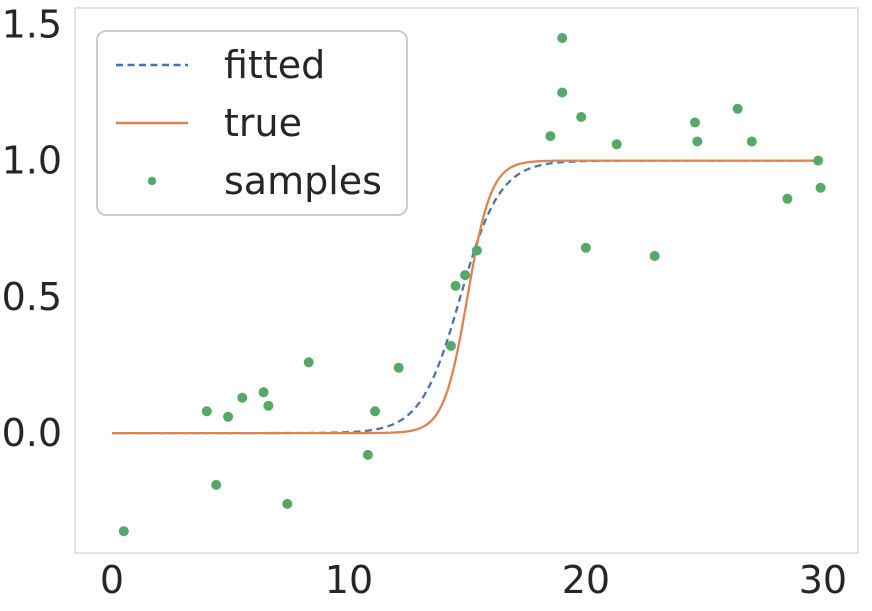  I want to click on legend-item-samples: samples, so click(252, 181).